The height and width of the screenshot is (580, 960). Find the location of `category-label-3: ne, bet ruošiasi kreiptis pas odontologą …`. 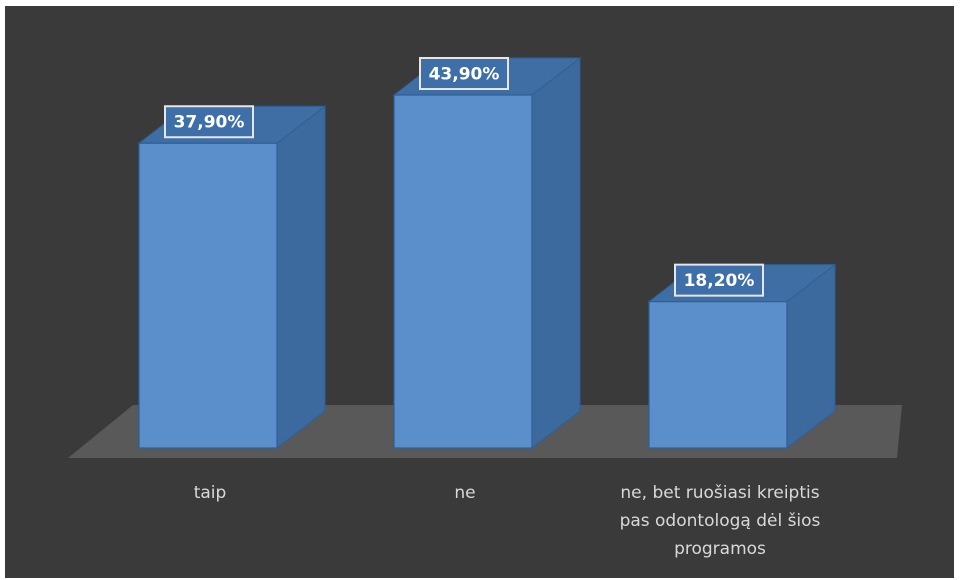

category-label-3: ne, bet ruošiasi kreiptis pas odontologą … is located at coordinates (720, 521).